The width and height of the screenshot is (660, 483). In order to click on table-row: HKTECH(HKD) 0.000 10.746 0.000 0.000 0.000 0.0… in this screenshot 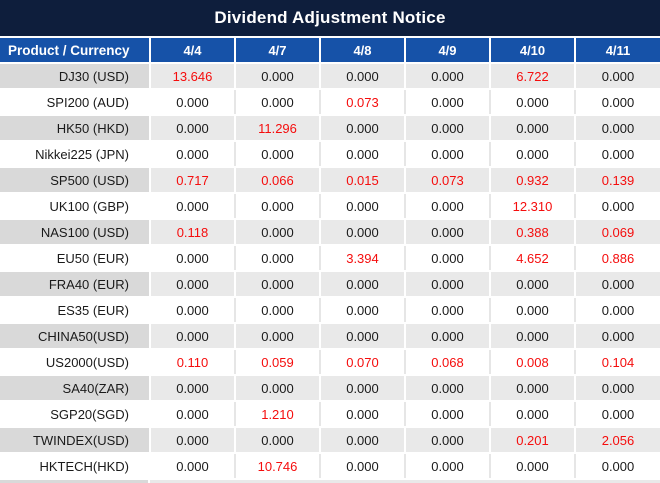, I will do `click(330, 466)`.